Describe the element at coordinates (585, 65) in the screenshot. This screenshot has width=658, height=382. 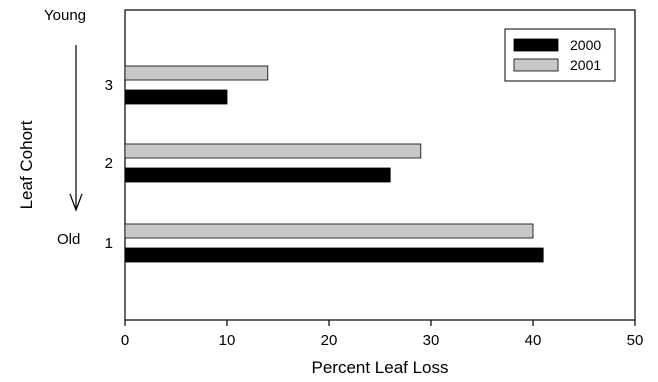
I see `legend-label-2001: 2001` at that location.